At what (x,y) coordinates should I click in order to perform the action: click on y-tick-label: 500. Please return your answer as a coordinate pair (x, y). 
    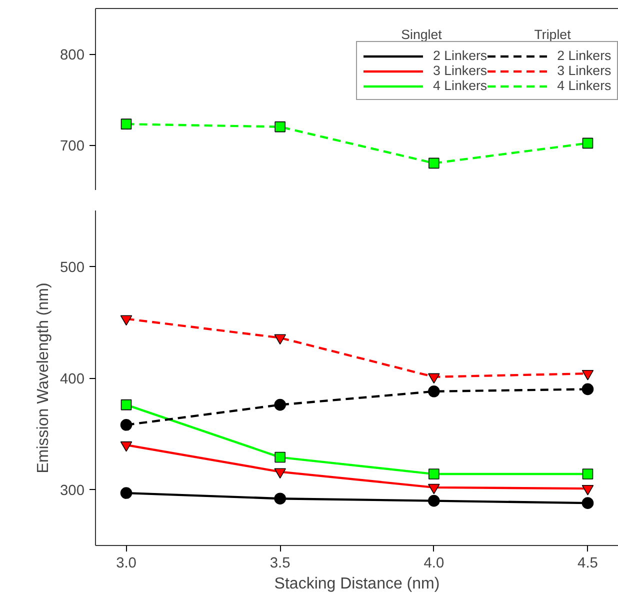
    Looking at the image, I should click on (72, 268).